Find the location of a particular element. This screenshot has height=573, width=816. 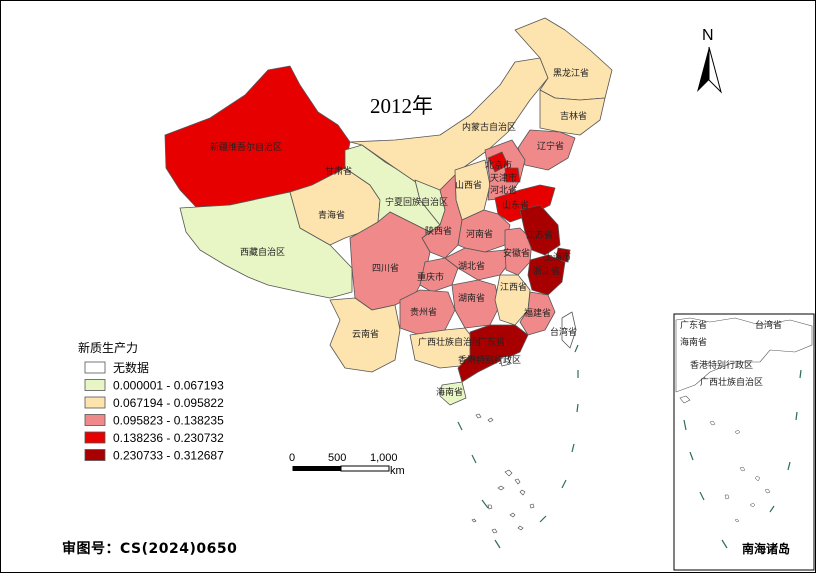

legend-label-1: 0.000001 - 0.067193 is located at coordinates (168, 386).